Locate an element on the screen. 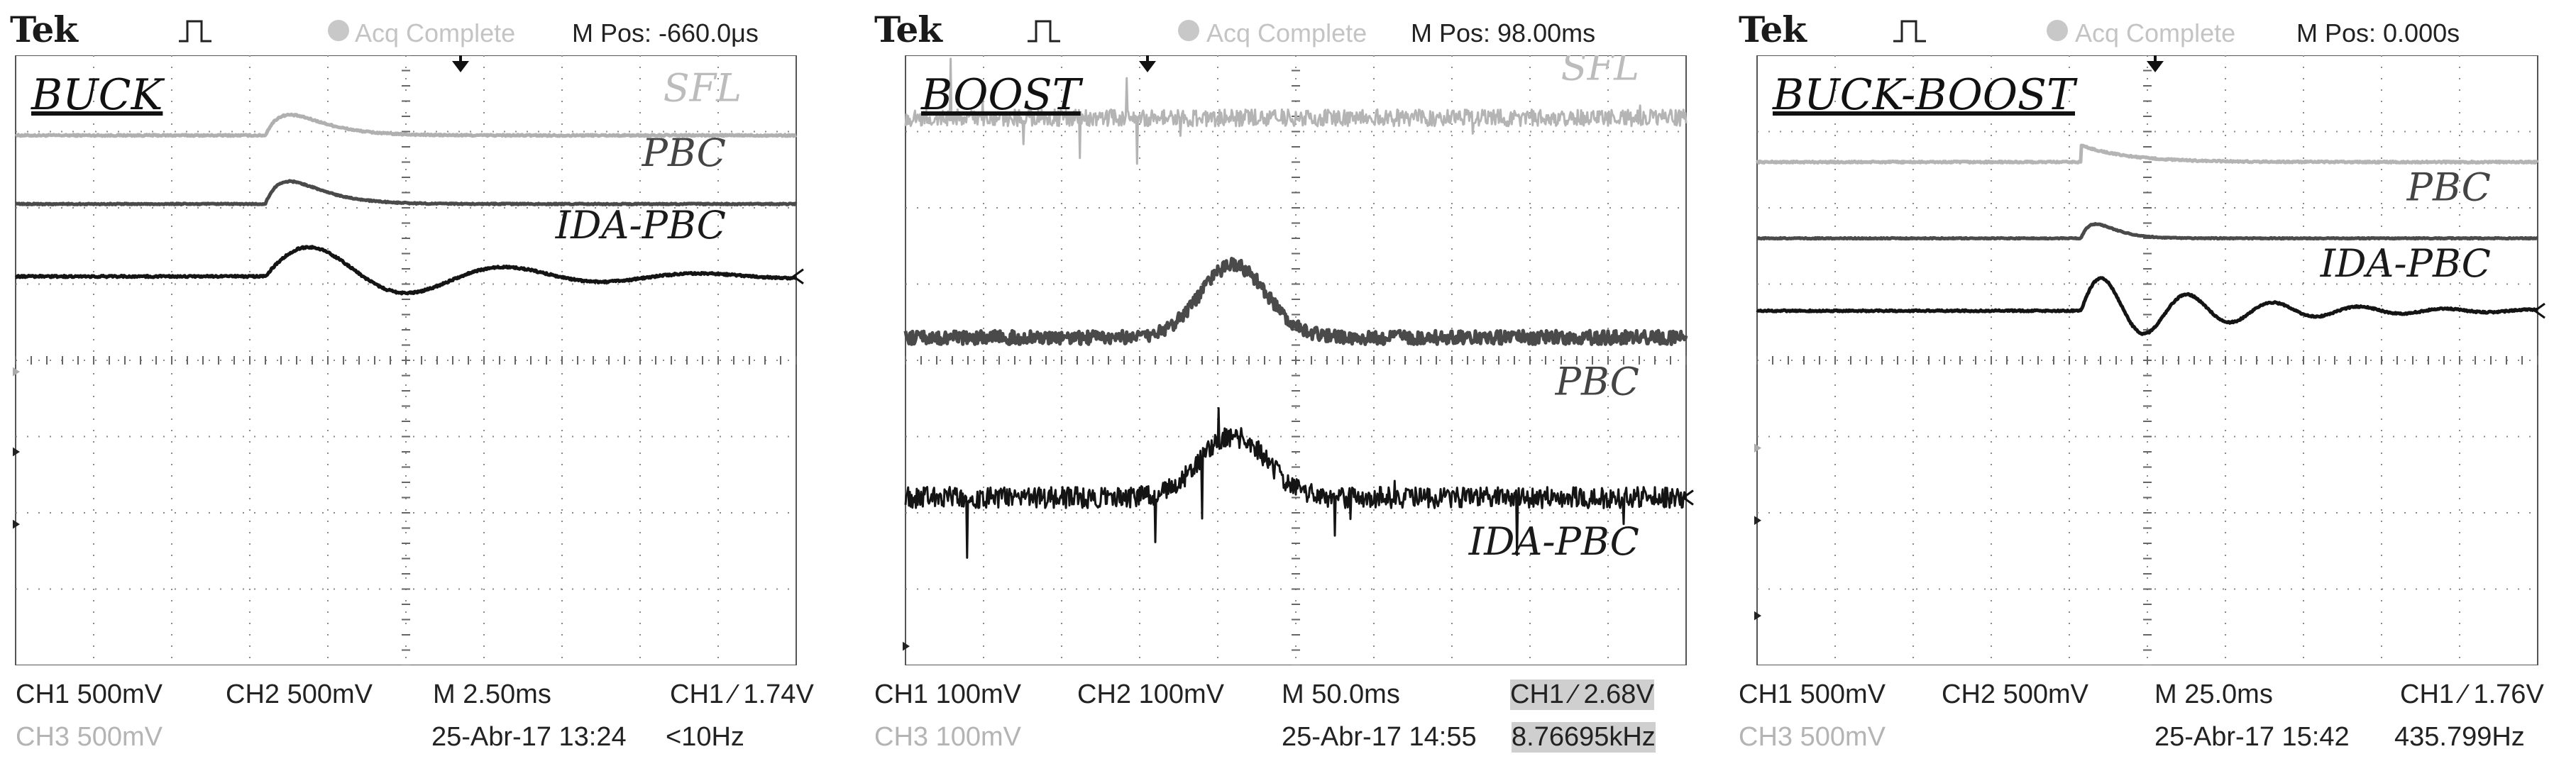 The width and height of the screenshot is (2576, 771). datetime: 25-Abr-17 15:42 is located at coordinates (2252, 737).